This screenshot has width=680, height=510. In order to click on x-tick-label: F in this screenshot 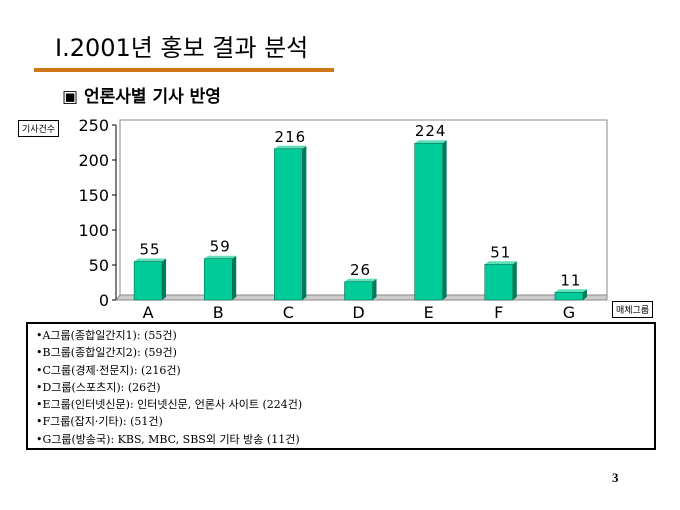, I will do `click(498, 312)`.